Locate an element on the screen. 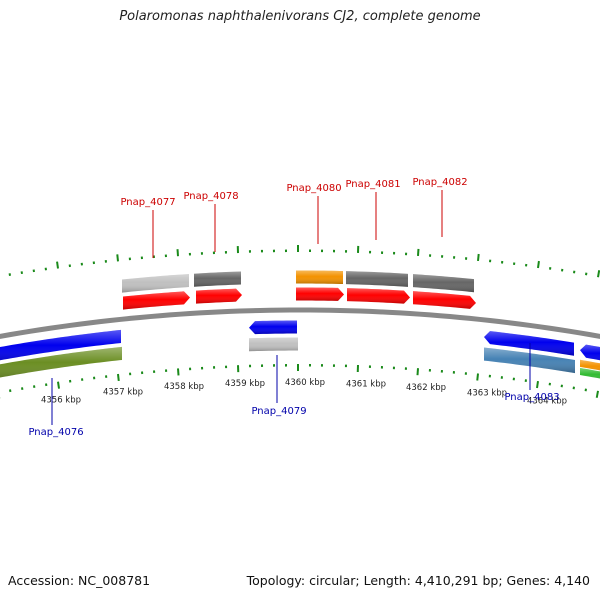  axis-label: 4356 kbp is located at coordinates (61, 400).